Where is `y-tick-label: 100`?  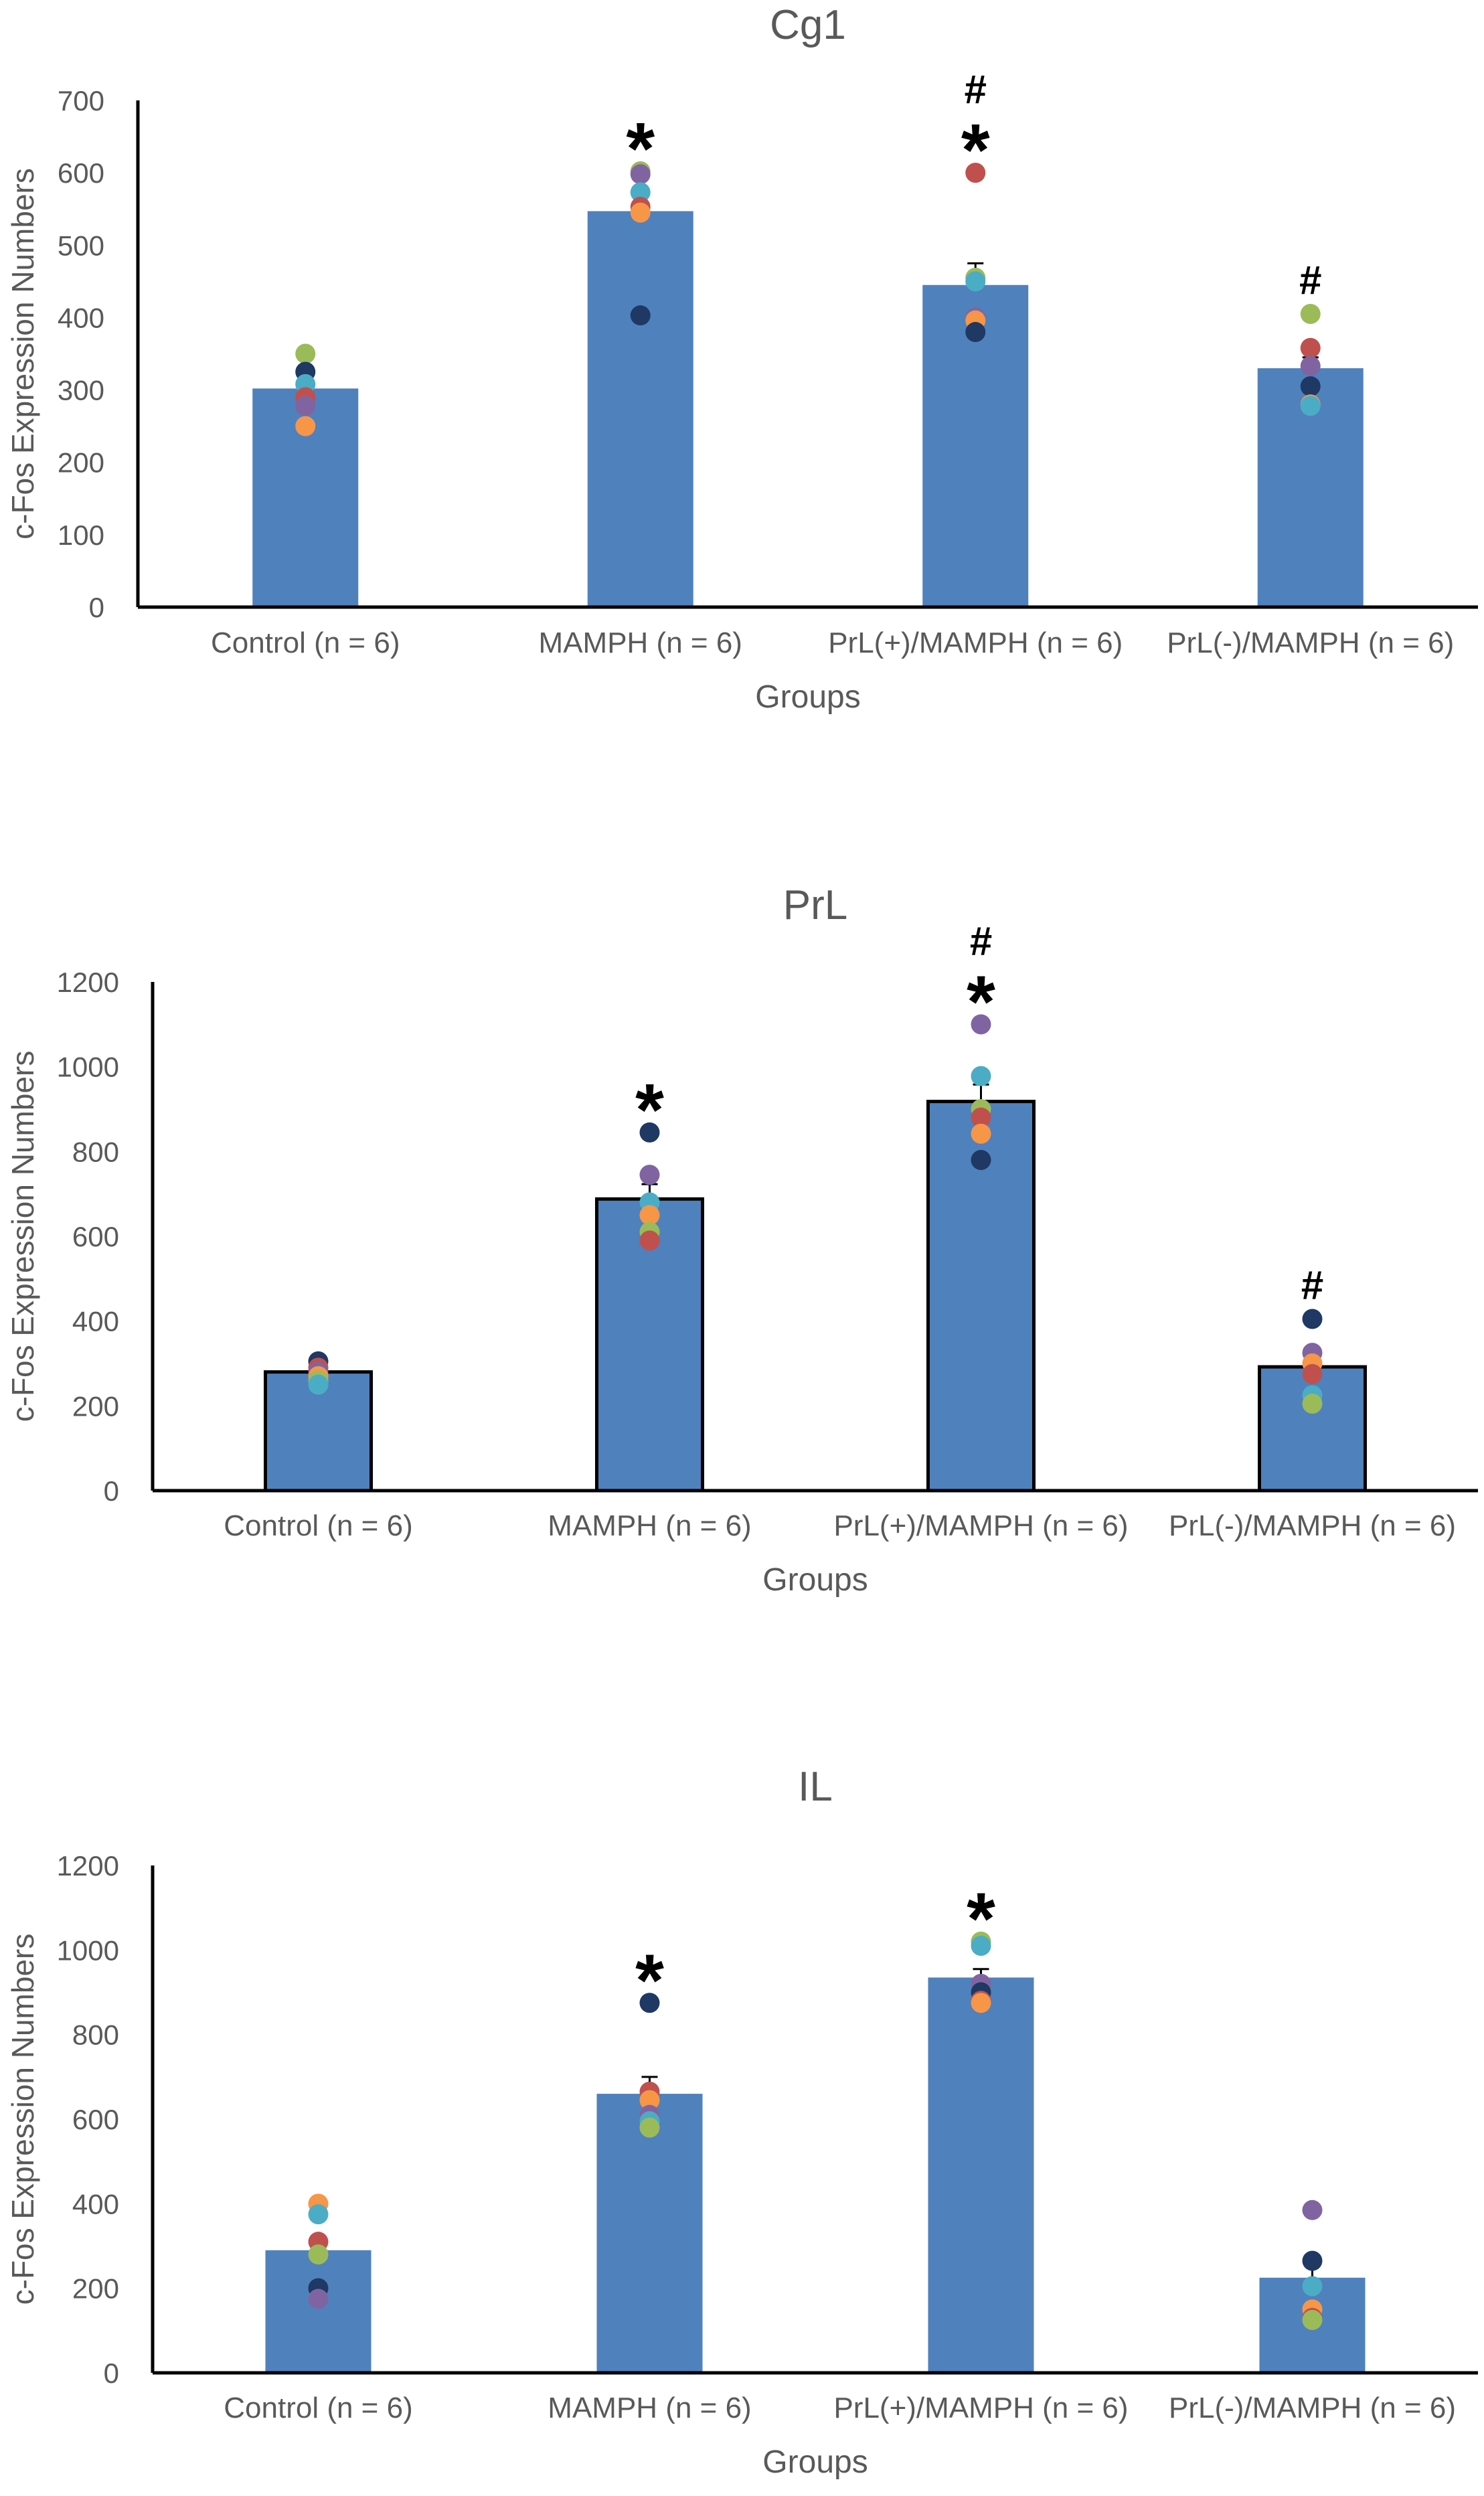 y-tick-label: 100 is located at coordinates (81, 535).